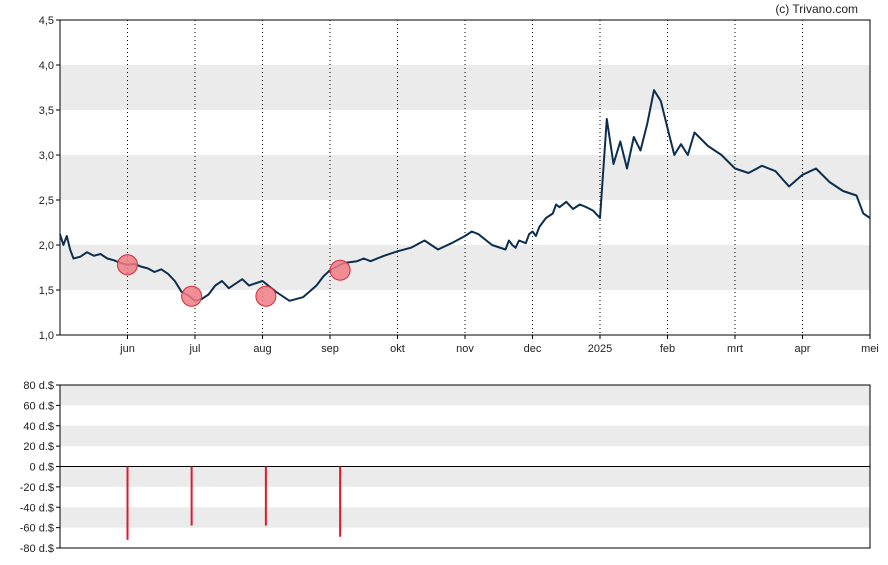 The width and height of the screenshot is (888, 565). What do you see at coordinates (803, 349) in the screenshot?
I see `x-tick-label-apr: apr` at bounding box center [803, 349].